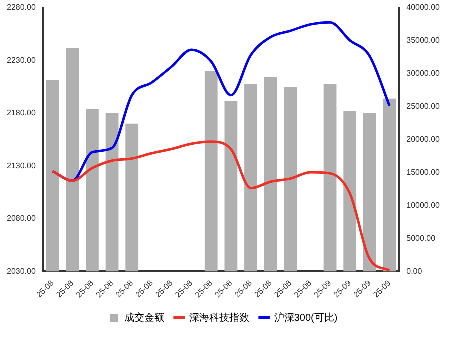 Image resolution: width=449 pixels, height=337 pixels. What do you see at coordinates (423, 172) in the screenshot?
I see `y2-tick-label: 15000.00` at bounding box center [423, 172].